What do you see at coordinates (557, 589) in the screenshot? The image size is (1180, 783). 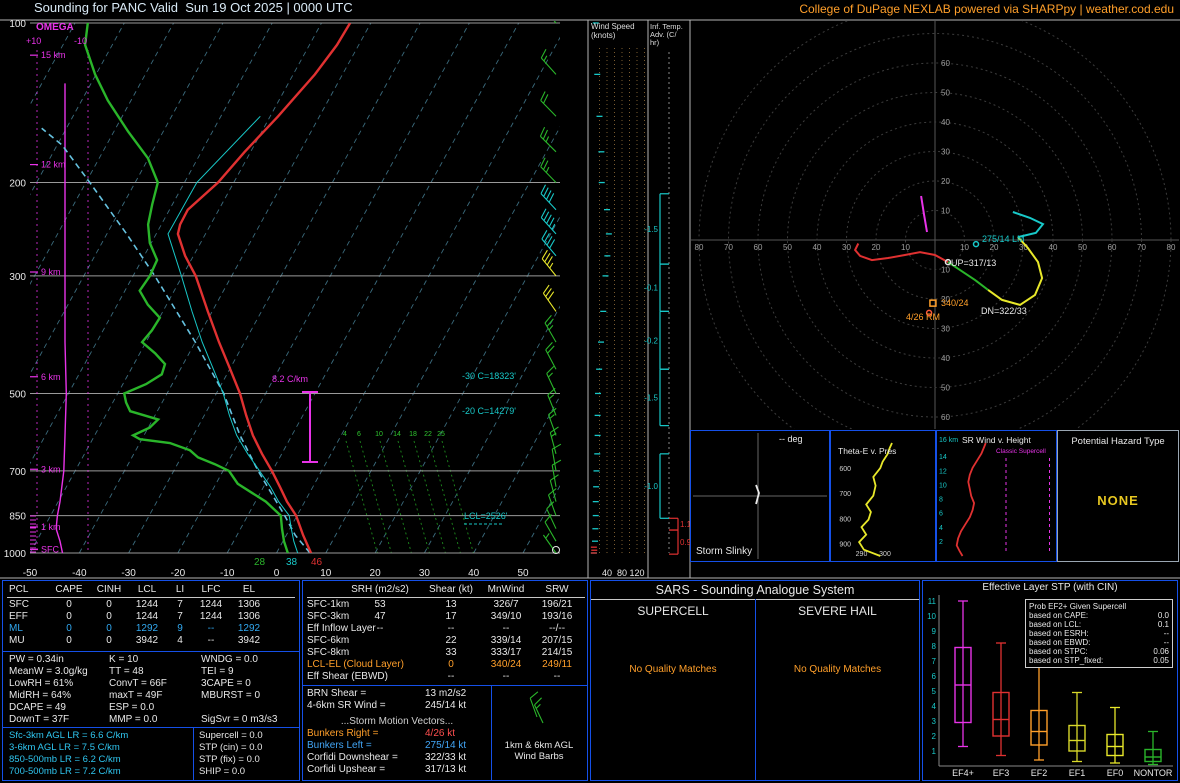 I see `kinem-header: SRW` at bounding box center [557, 589].